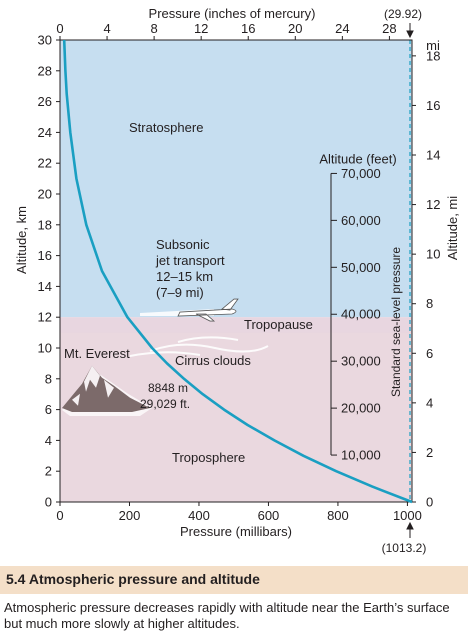  I want to click on feet-scale-title: Altitude (feet), so click(357, 158).